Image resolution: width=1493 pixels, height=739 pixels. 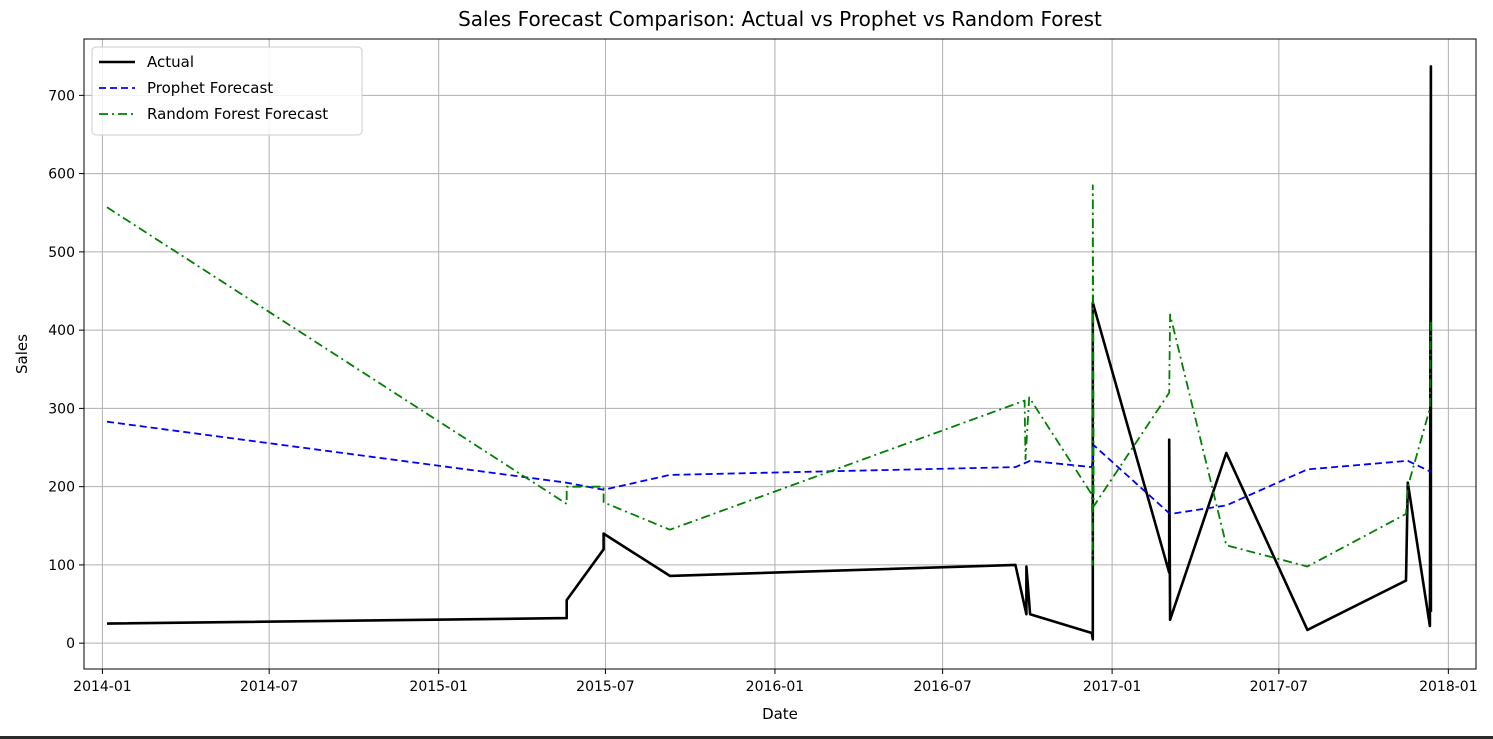 I want to click on x-tick-label: 2016-07, so click(x=942, y=687).